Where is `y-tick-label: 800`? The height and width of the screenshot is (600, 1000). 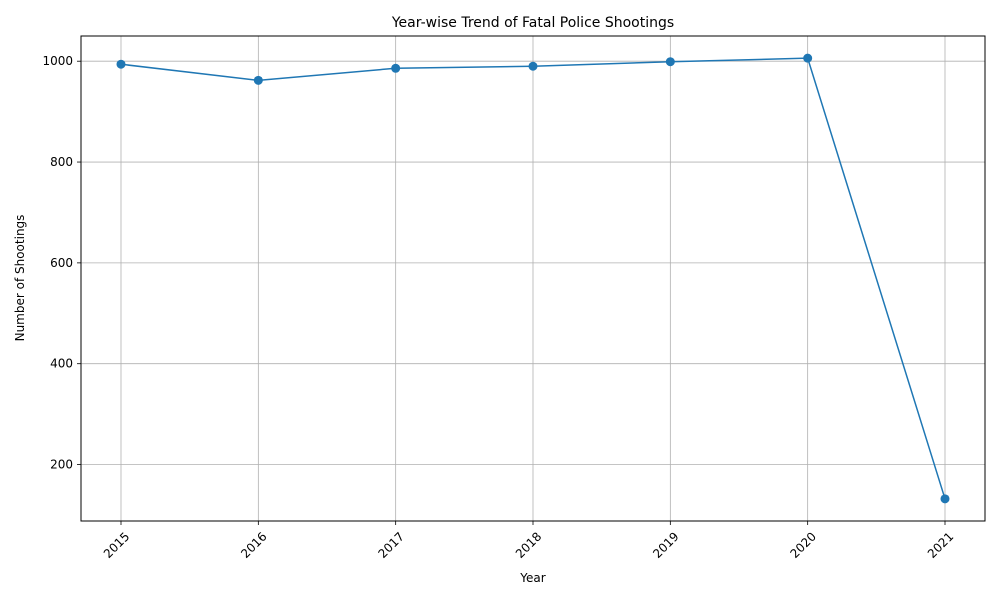
y-tick-label: 800 is located at coordinates (61, 162).